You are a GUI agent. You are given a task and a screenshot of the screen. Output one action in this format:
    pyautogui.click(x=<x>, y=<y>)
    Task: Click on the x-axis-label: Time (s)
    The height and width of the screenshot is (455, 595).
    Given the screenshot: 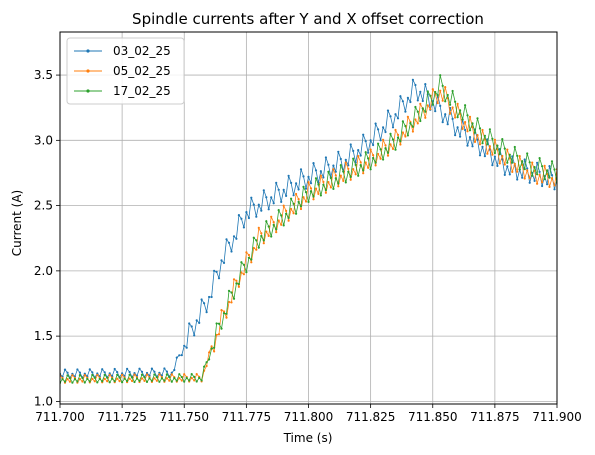 What is the action you would take?
    pyautogui.click(x=308, y=438)
    